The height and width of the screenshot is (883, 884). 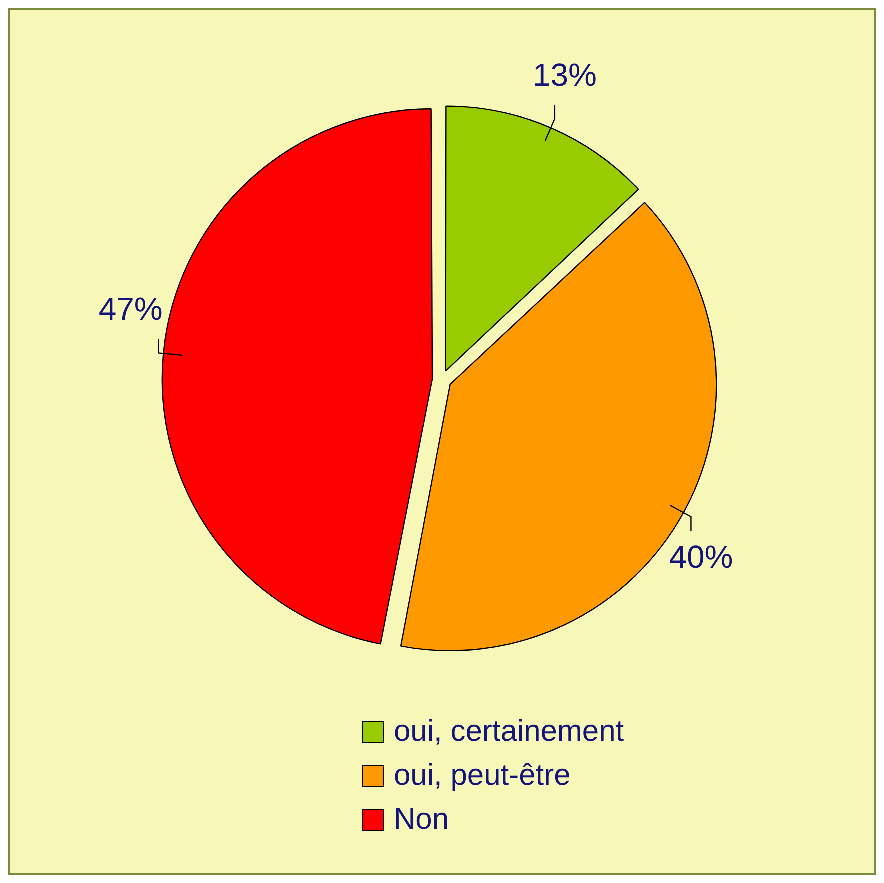 I want to click on legend-label: Non, so click(x=422, y=820).